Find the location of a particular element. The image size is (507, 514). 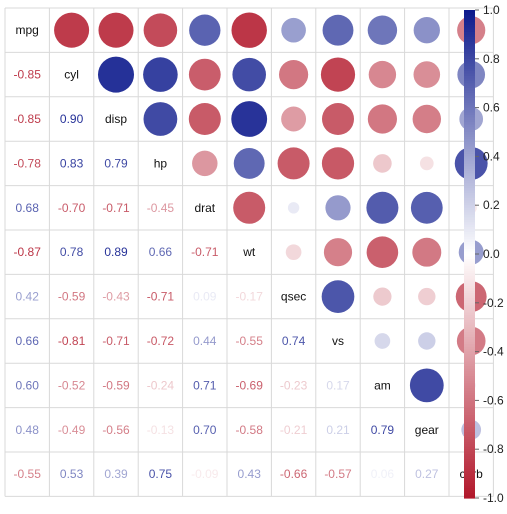

colorbar-tick-label: 0.4 is located at coordinates (491, 156).